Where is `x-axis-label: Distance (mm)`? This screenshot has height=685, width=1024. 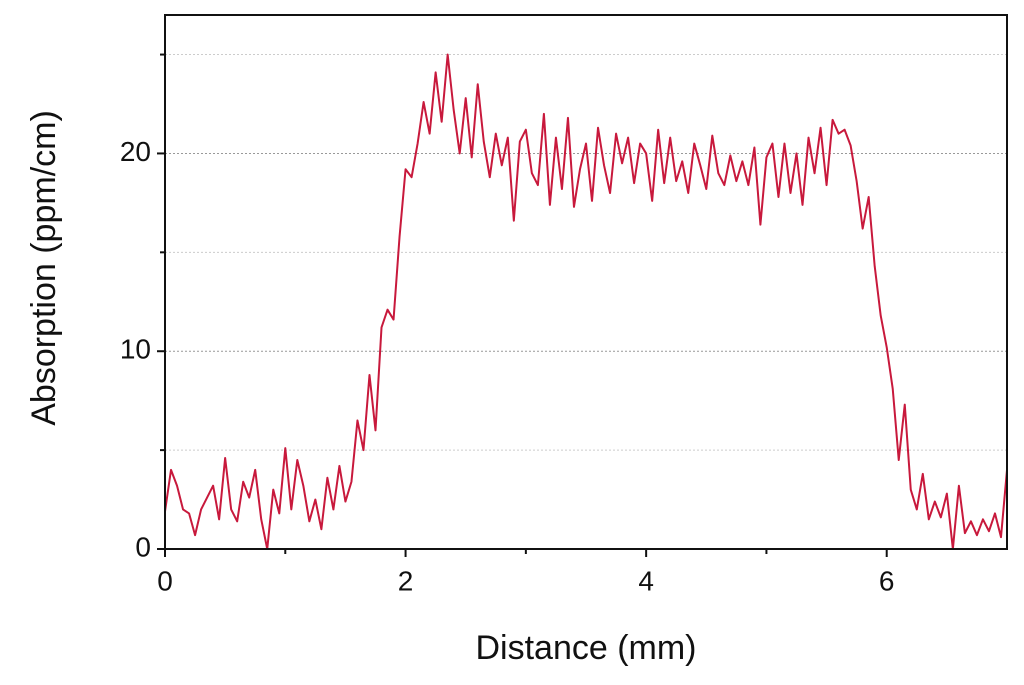 x-axis-label: Distance (mm) is located at coordinates (585, 648).